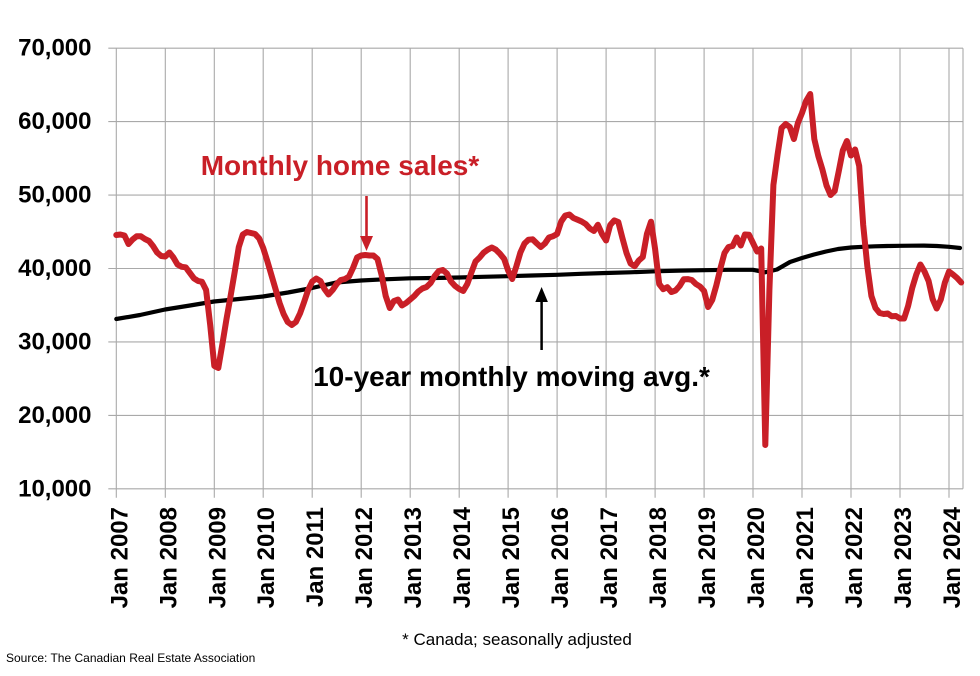 This screenshot has width=980, height=676. What do you see at coordinates (54, 341) in the screenshot?
I see `svg-text: 30,000` at bounding box center [54, 341].